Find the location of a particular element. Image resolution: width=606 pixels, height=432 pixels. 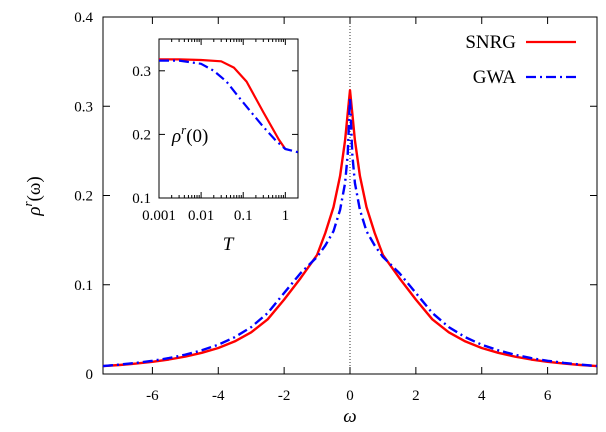

inset-annotation-sup: r is located at coordinates (184, 129).